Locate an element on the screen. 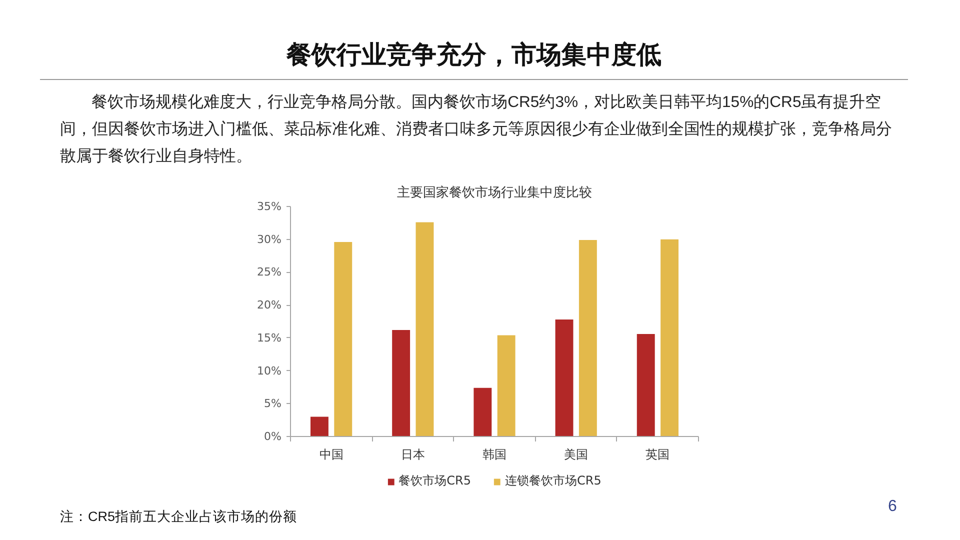  y-tick-label: 20% is located at coordinates (269, 305).